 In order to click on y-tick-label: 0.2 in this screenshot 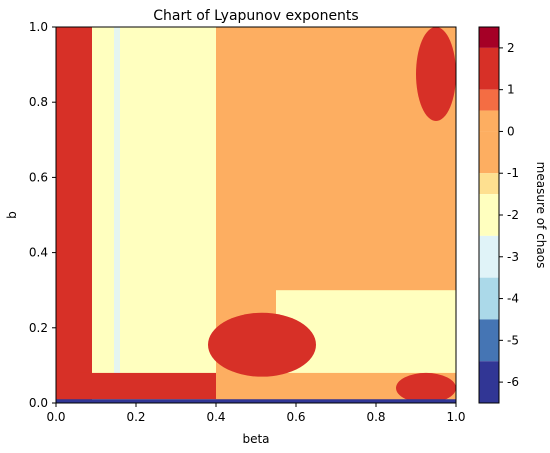, I will do `click(38, 328)`.